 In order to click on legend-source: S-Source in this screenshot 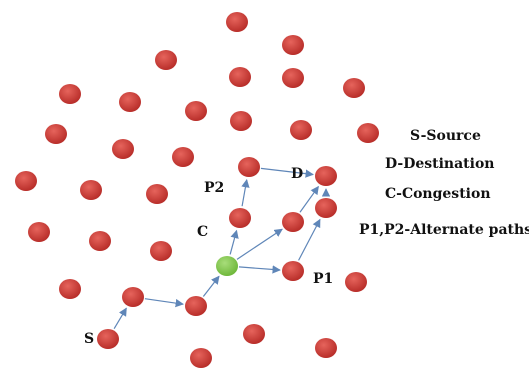, I will do `click(445, 136)`.